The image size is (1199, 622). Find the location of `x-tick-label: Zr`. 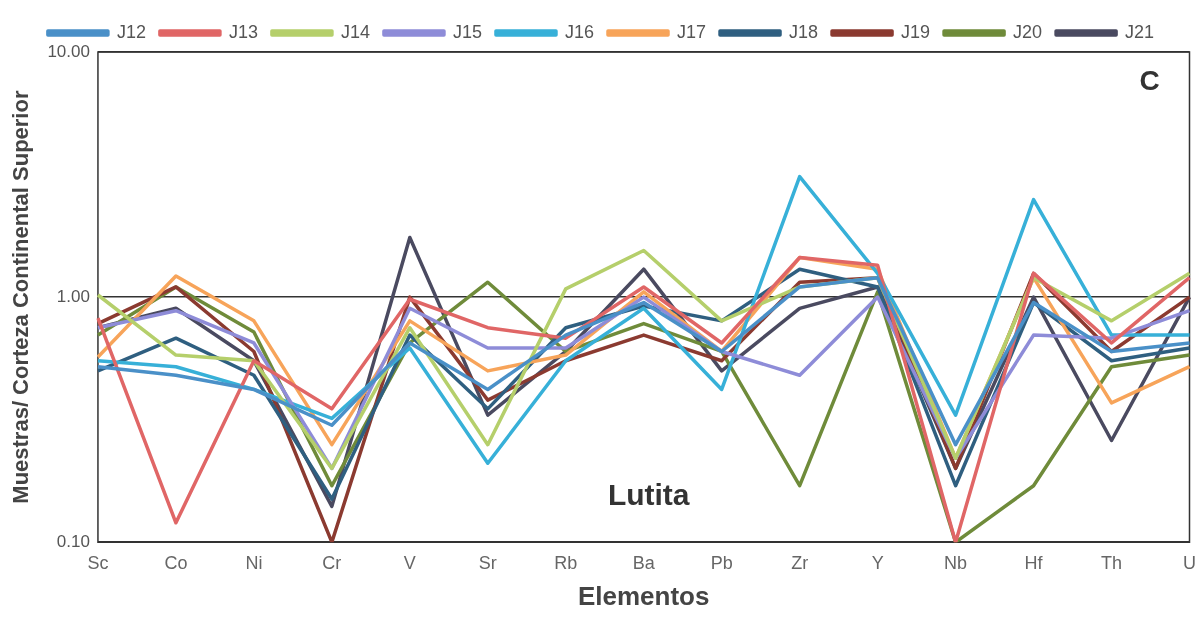

x-tick-label: Zr is located at coordinates (800, 562).